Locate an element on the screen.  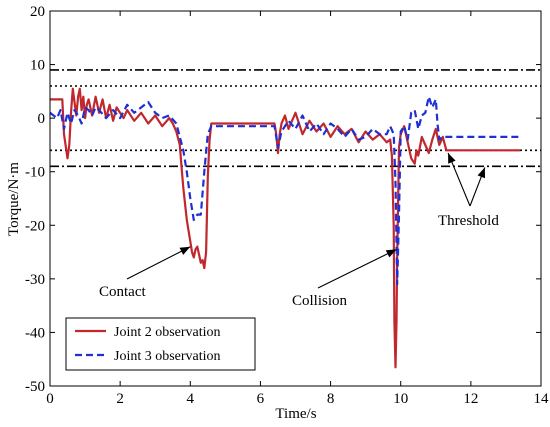
y-tick-label: 0 is located at coordinates (42, 119).